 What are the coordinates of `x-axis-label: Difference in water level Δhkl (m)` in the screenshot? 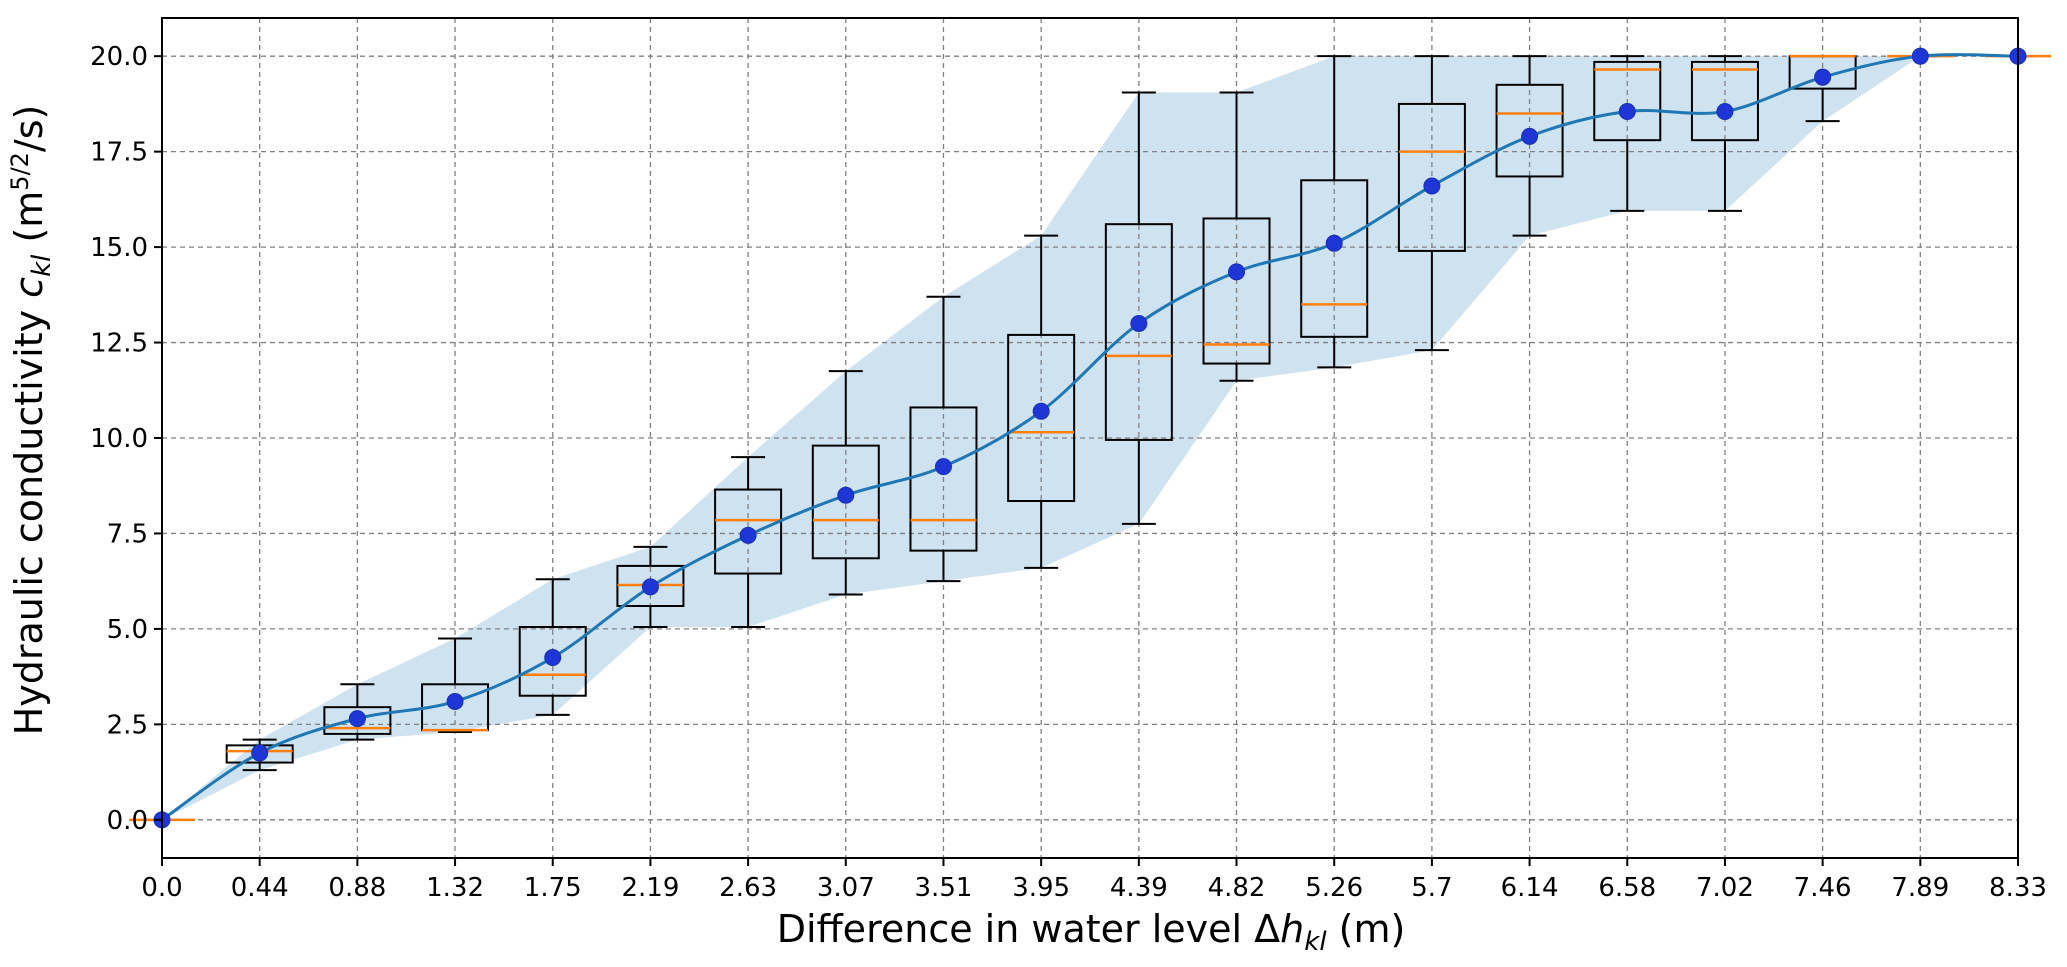 It's located at (1091, 932).